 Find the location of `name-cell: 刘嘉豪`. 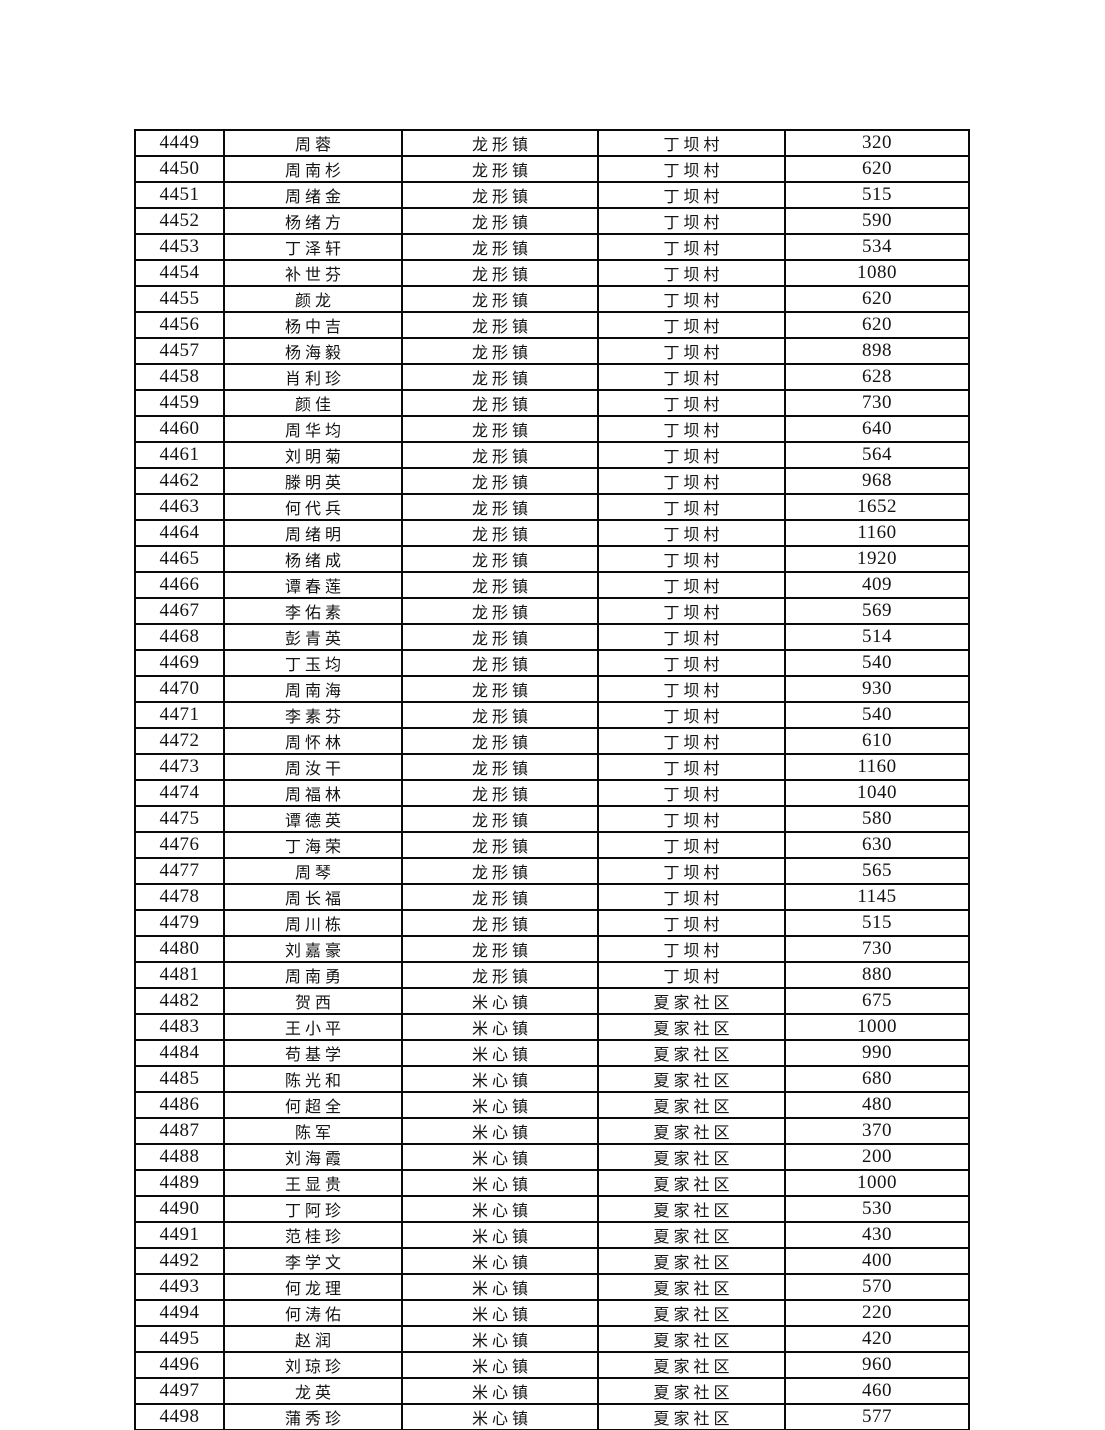

name-cell: 刘嘉豪 is located at coordinates (313, 949).